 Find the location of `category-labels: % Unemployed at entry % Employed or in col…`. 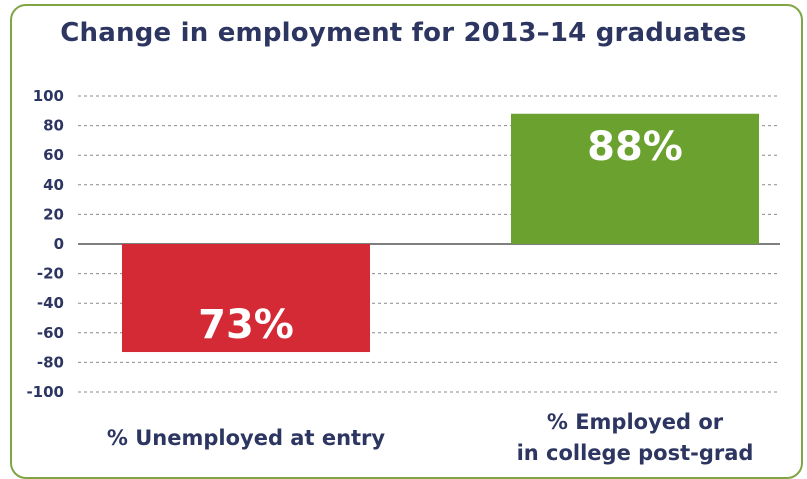

category-labels: % Unemployed at entry % Employed or in col… is located at coordinates (430, 437).